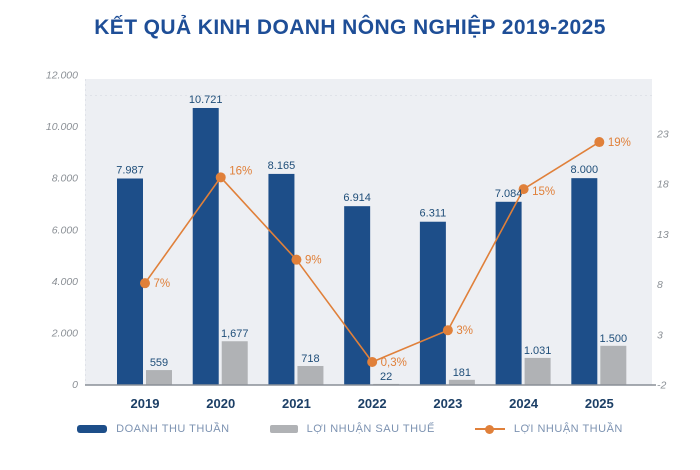  Describe the element at coordinates (447, 330) in the screenshot. I see `line-point-2023` at that location.